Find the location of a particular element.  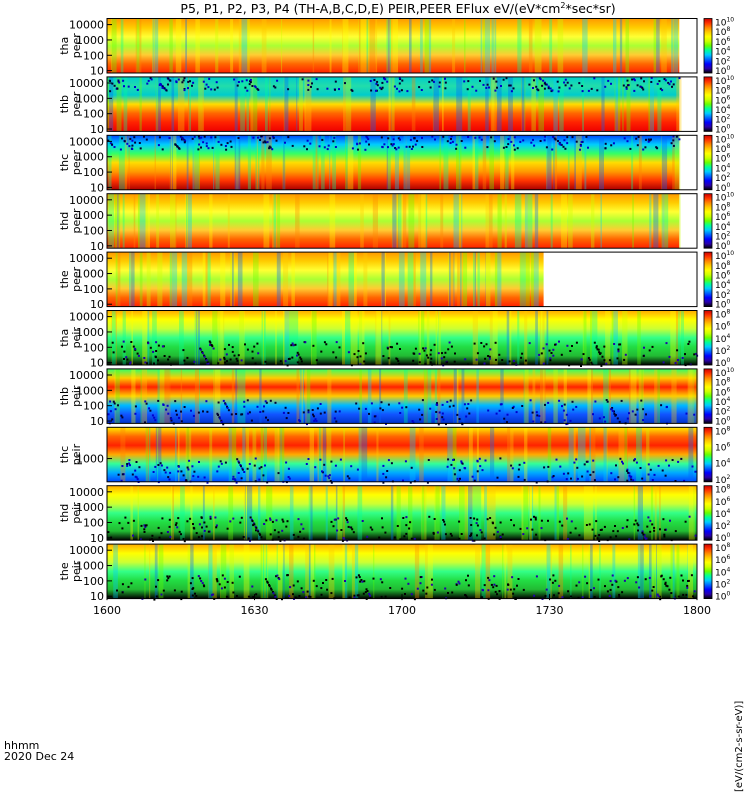

colorbar-tick-label: 104 is located at coordinates (722, 110).